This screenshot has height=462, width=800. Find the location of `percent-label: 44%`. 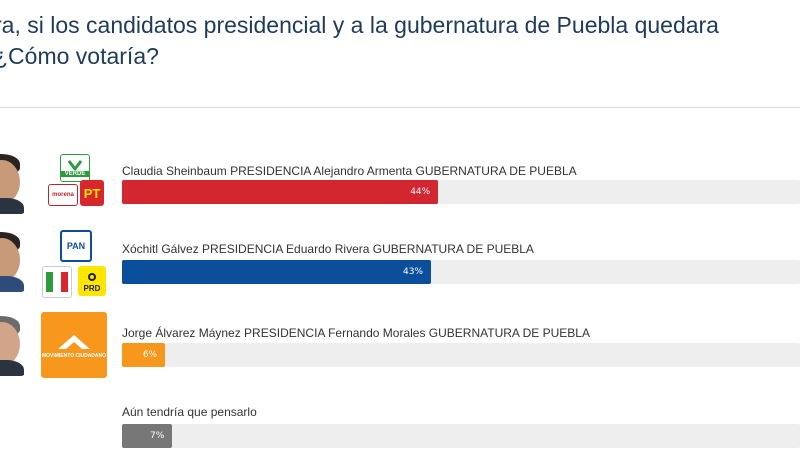

percent-label: 44% is located at coordinates (420, 192).